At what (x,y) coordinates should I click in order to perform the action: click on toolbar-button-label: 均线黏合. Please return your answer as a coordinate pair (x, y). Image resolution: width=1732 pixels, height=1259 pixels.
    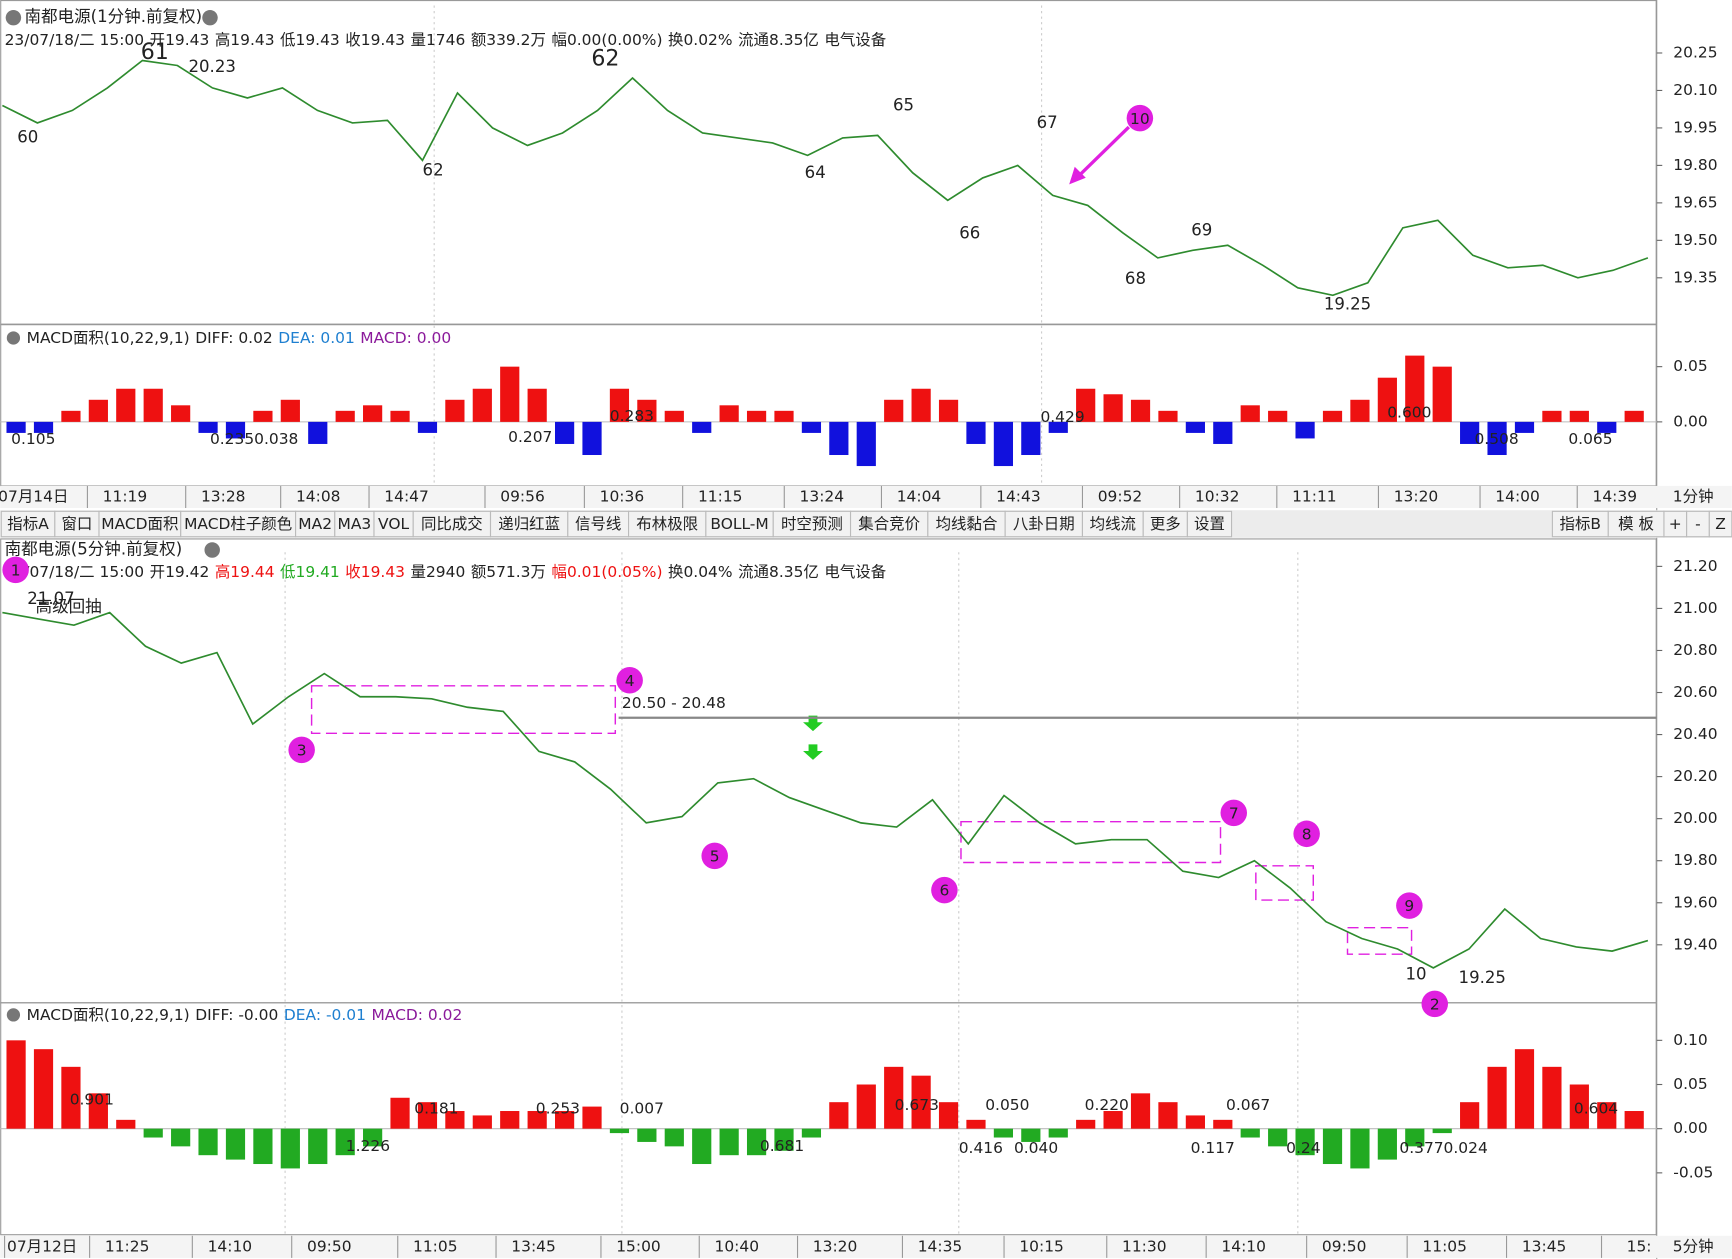
    Looking at the image, I should click on (967, 524).